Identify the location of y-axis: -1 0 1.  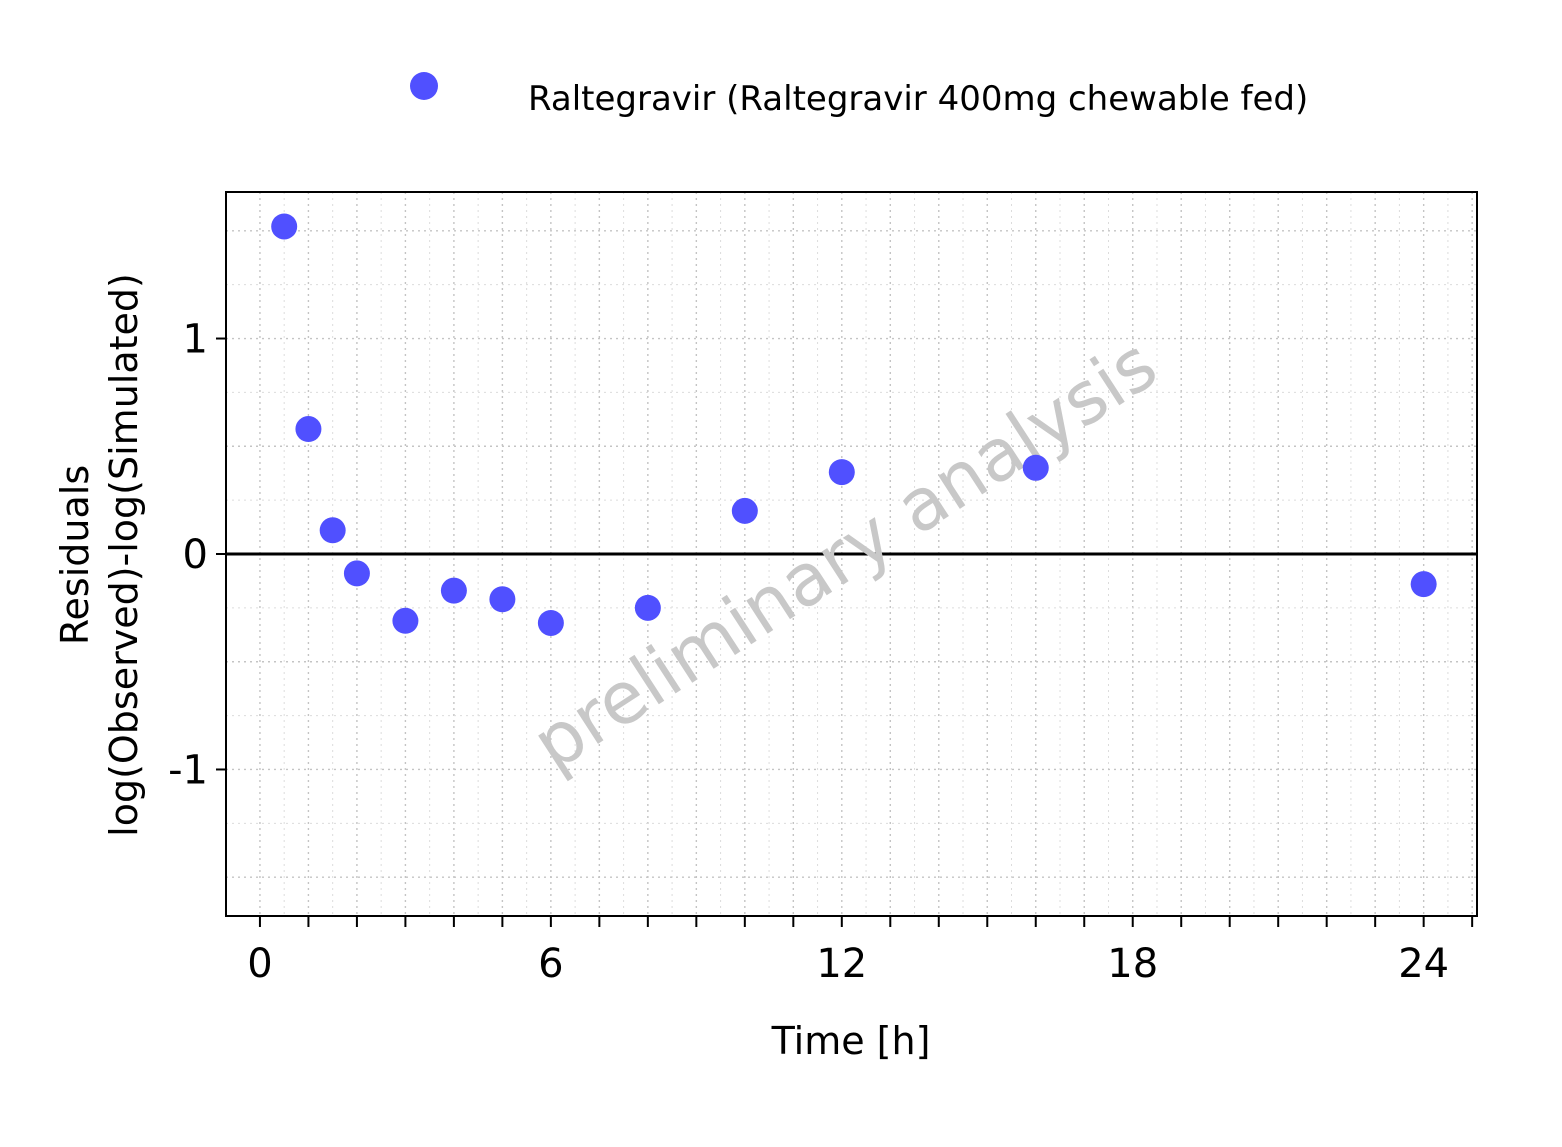
(197, 555).